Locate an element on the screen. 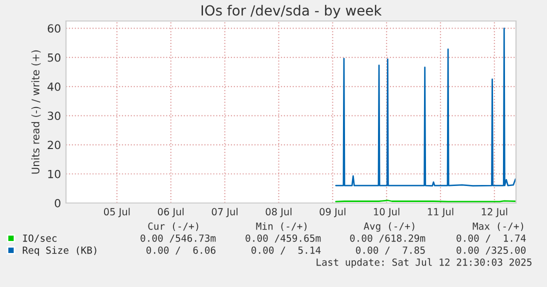 The image size is (547, 287). y-tick-label: 40 is located at coordinates (54, 86).